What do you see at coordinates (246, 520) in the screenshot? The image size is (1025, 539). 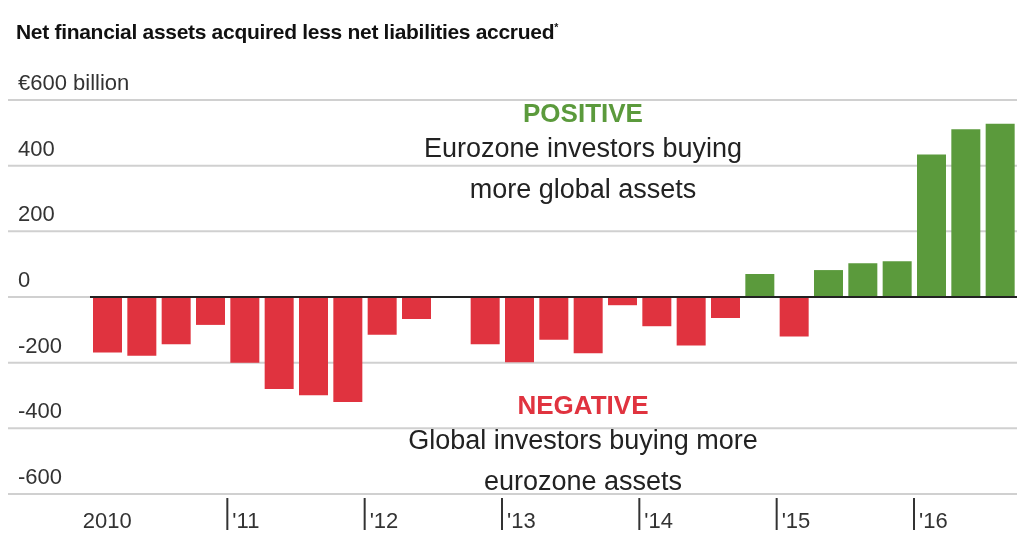 I see `x-tick-label: '11` at bounding box center [246, 520].